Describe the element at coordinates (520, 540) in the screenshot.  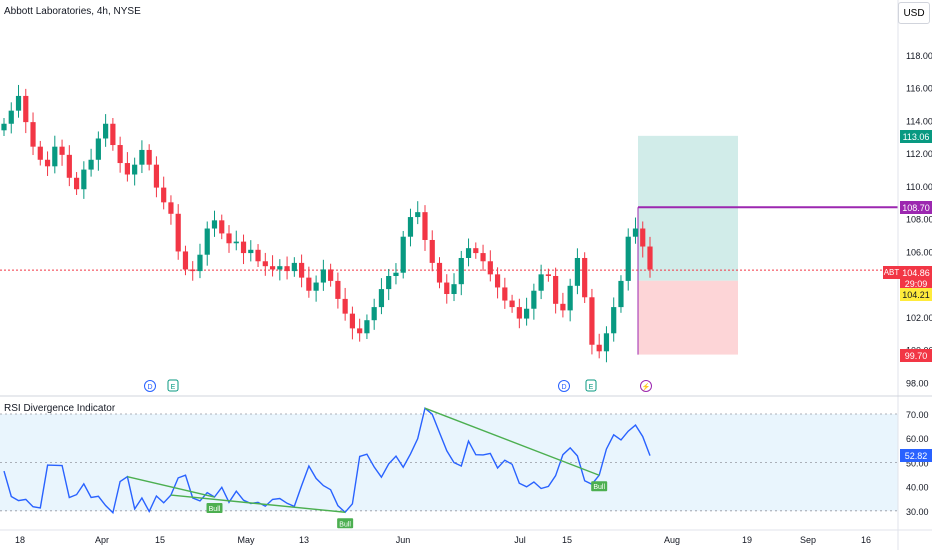
I see `time-tick-label: Jul` at that location.